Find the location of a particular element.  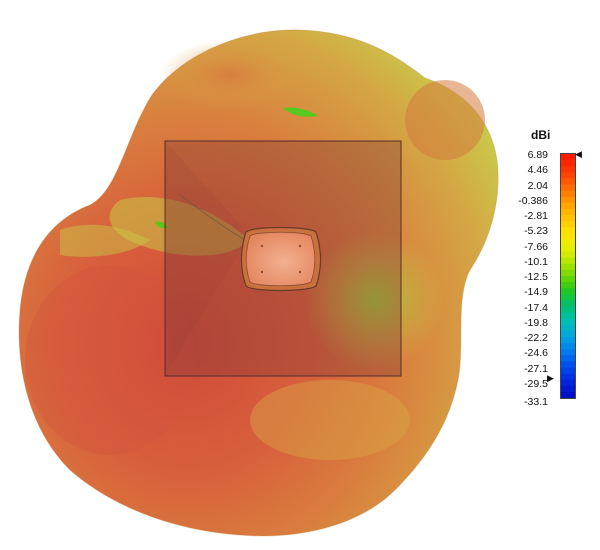

colorbar-tick-label: -17.4 is located at coordinates (536, 307).